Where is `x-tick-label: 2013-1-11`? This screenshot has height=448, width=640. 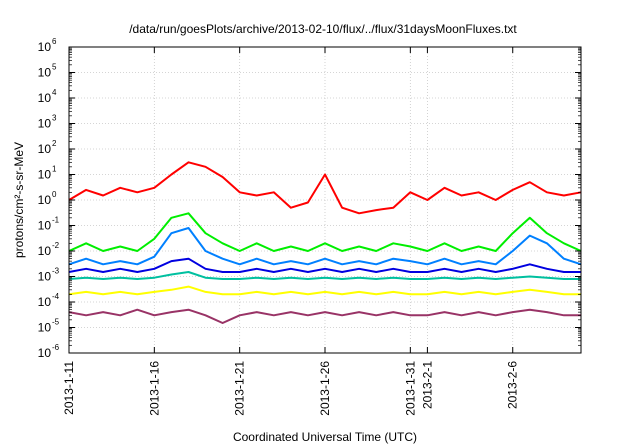
x-tick-label: 2013-1-11 is located at coordinates (69, 388).